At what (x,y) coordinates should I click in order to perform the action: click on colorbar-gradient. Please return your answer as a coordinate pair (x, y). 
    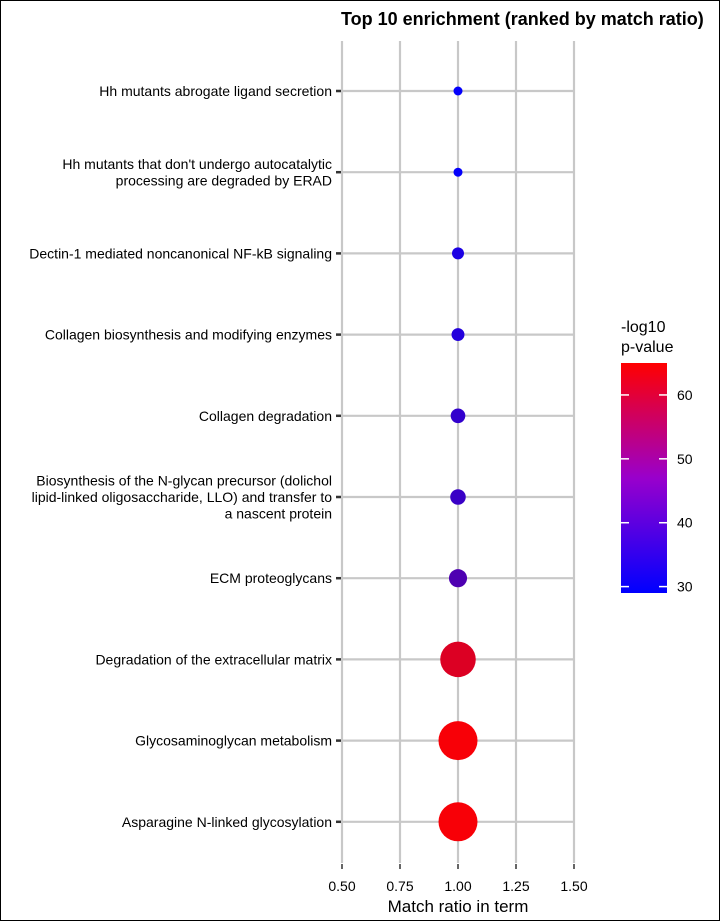
    Looking at the image, I should click on (644, 478).